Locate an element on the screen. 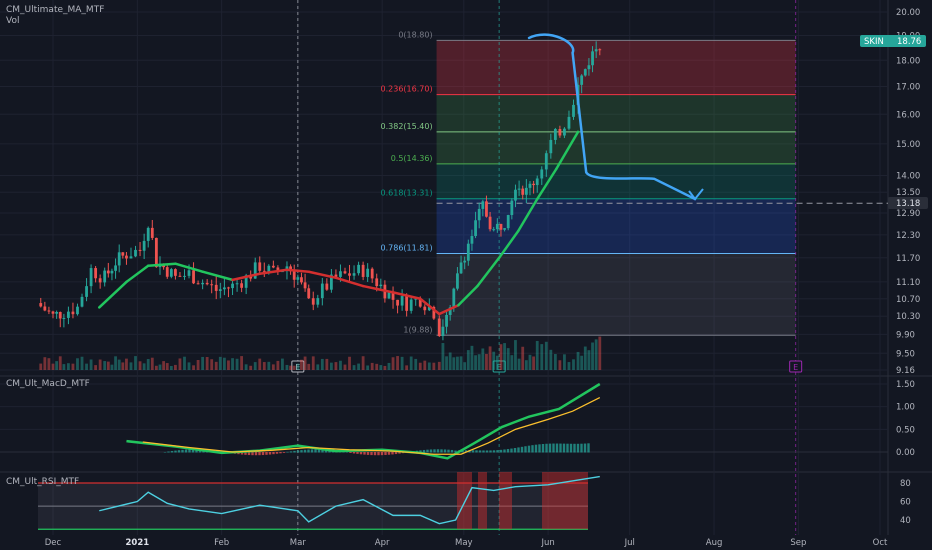  ticker-badge: SKIN 18.76 is located at coordinates (893, 41).